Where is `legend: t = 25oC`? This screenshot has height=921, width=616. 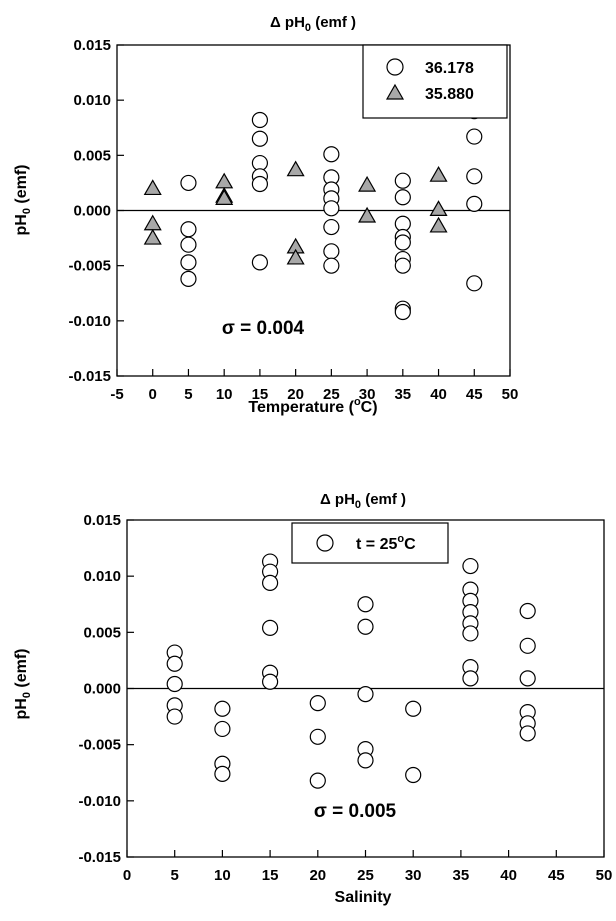
legend: t = 25oC is located at coordinates (370, 543).